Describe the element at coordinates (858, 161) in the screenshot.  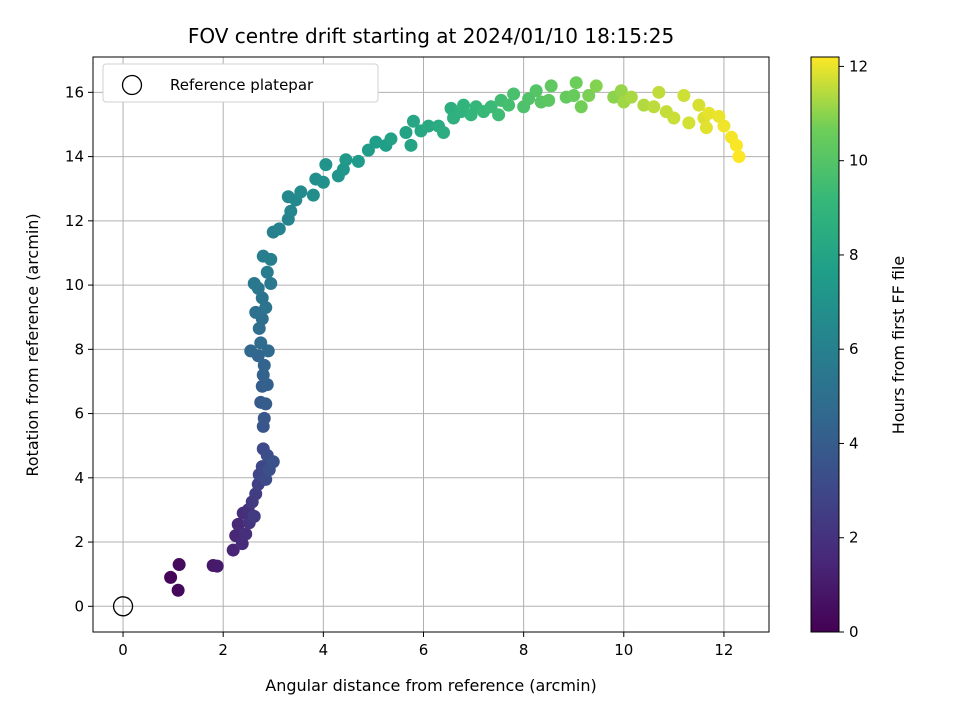
I see `colorbar-tick-label: 10` at that location.